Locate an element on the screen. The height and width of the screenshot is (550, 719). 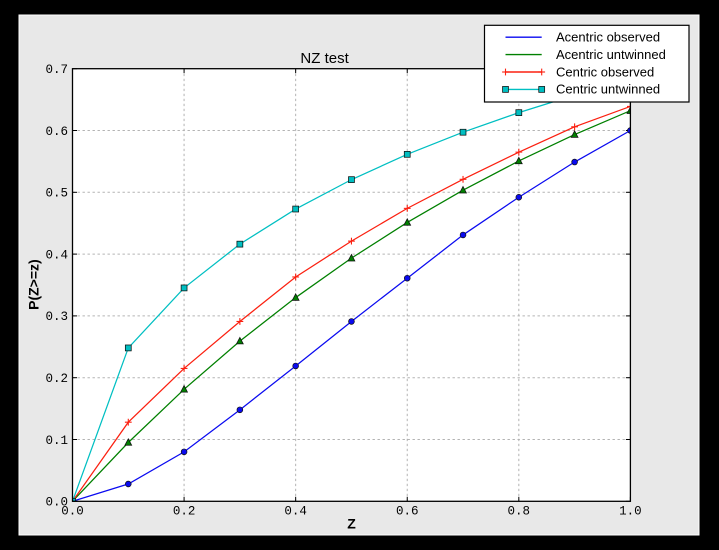
svg-text: NZ test is located at coordinates (324, 58).